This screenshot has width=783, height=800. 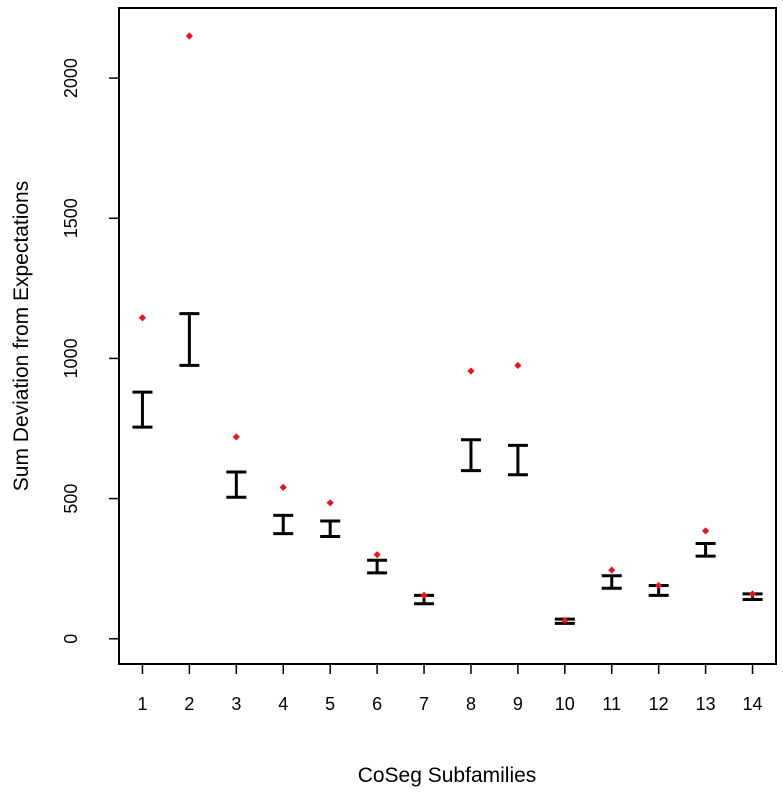 I want to click on x-axis-title: CoSeg Subfamilies, so click(x=447, y=775).